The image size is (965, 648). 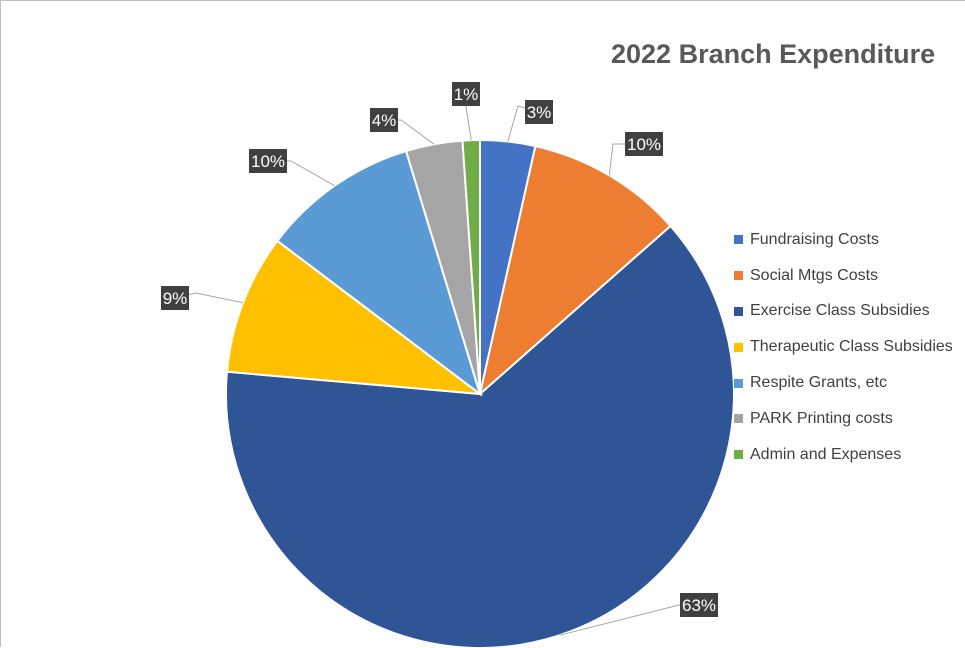 What do you see at coordinates (814, 239) in the screenshot?
I see `legend-label: Fundraising Costs` at bounding box center [814, 239].